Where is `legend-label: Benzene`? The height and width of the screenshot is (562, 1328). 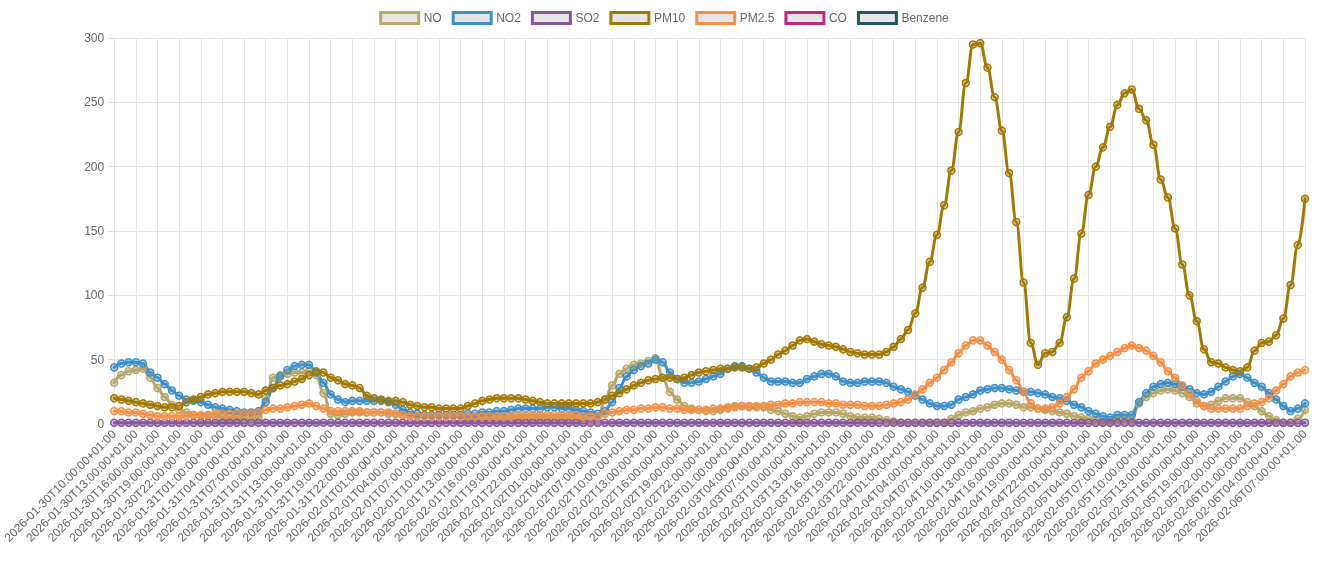
legend-label: Benzene is located at coordinates (925, 18).